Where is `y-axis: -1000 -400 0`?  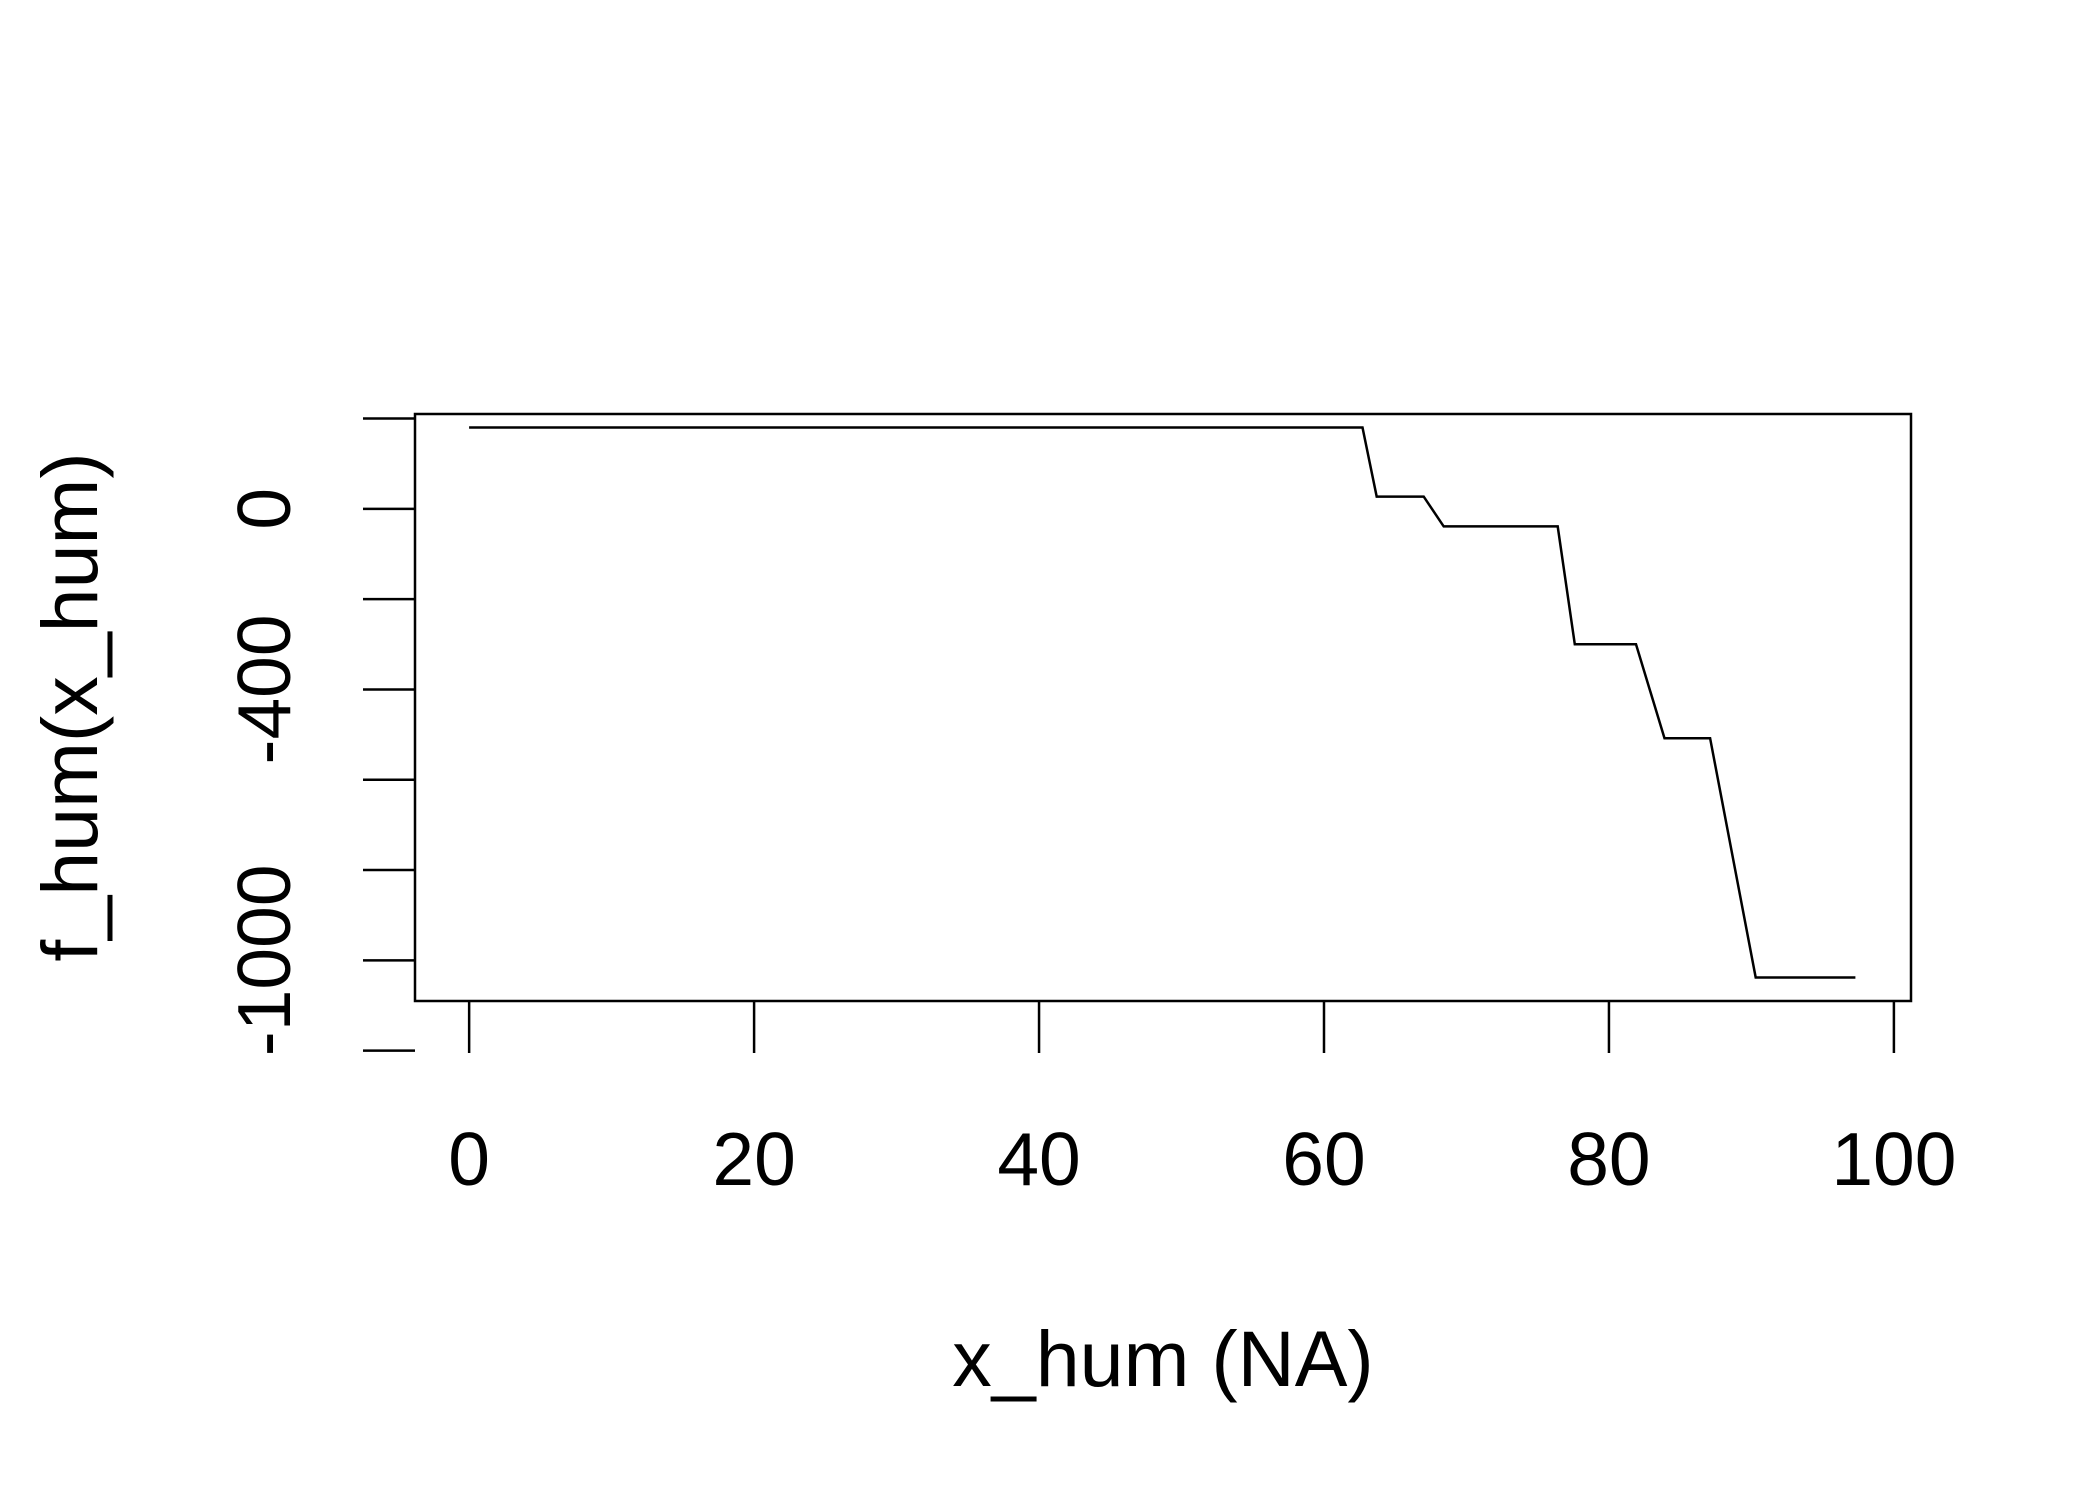 y-axis: -1000 -400 0 is located at coordinates (318, 736).